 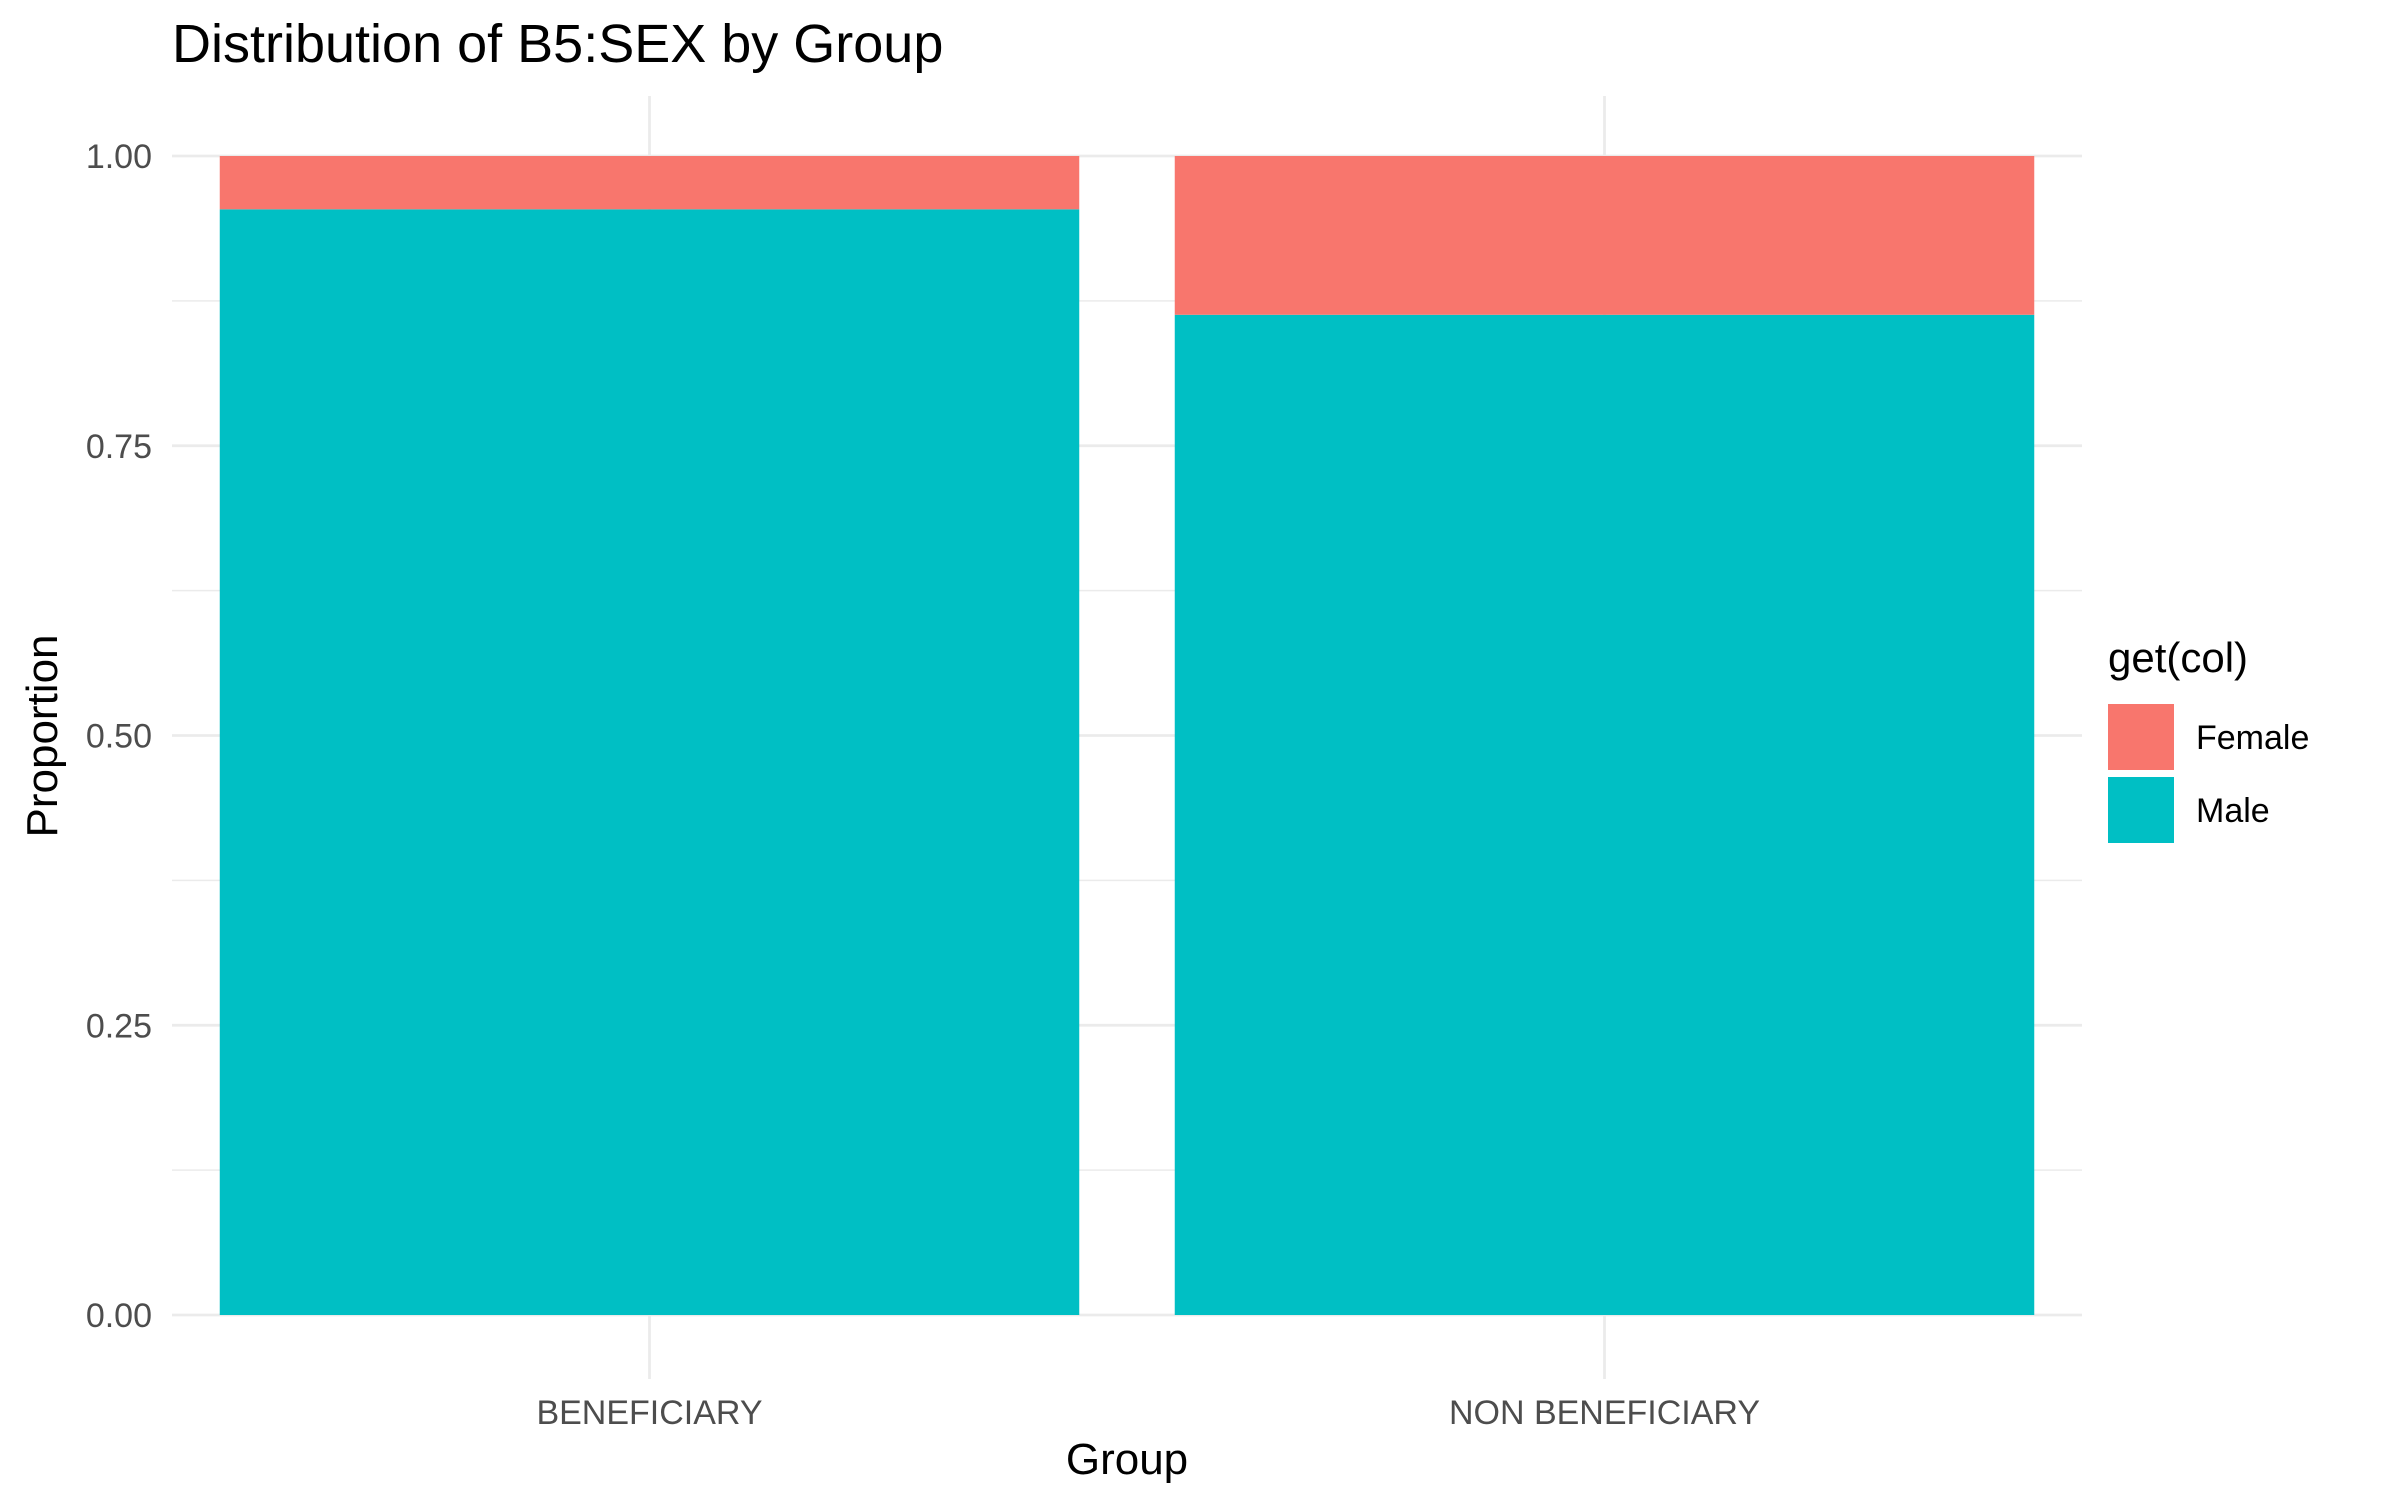 I want to click on x-tick-label: NON BENEFICIARY, so click(x=1604, y=1413).